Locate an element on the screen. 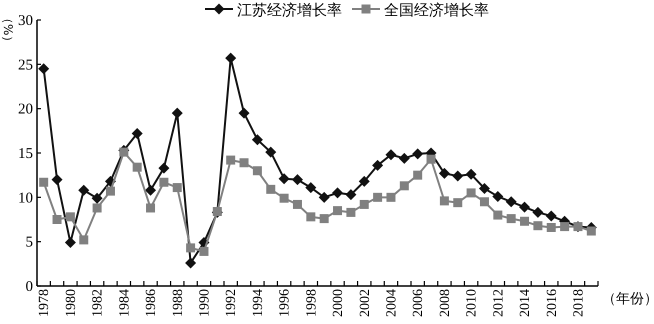 This screenshot has width=654, height=324. x-tick-label: 2012 is located at coordinates (498, 303).